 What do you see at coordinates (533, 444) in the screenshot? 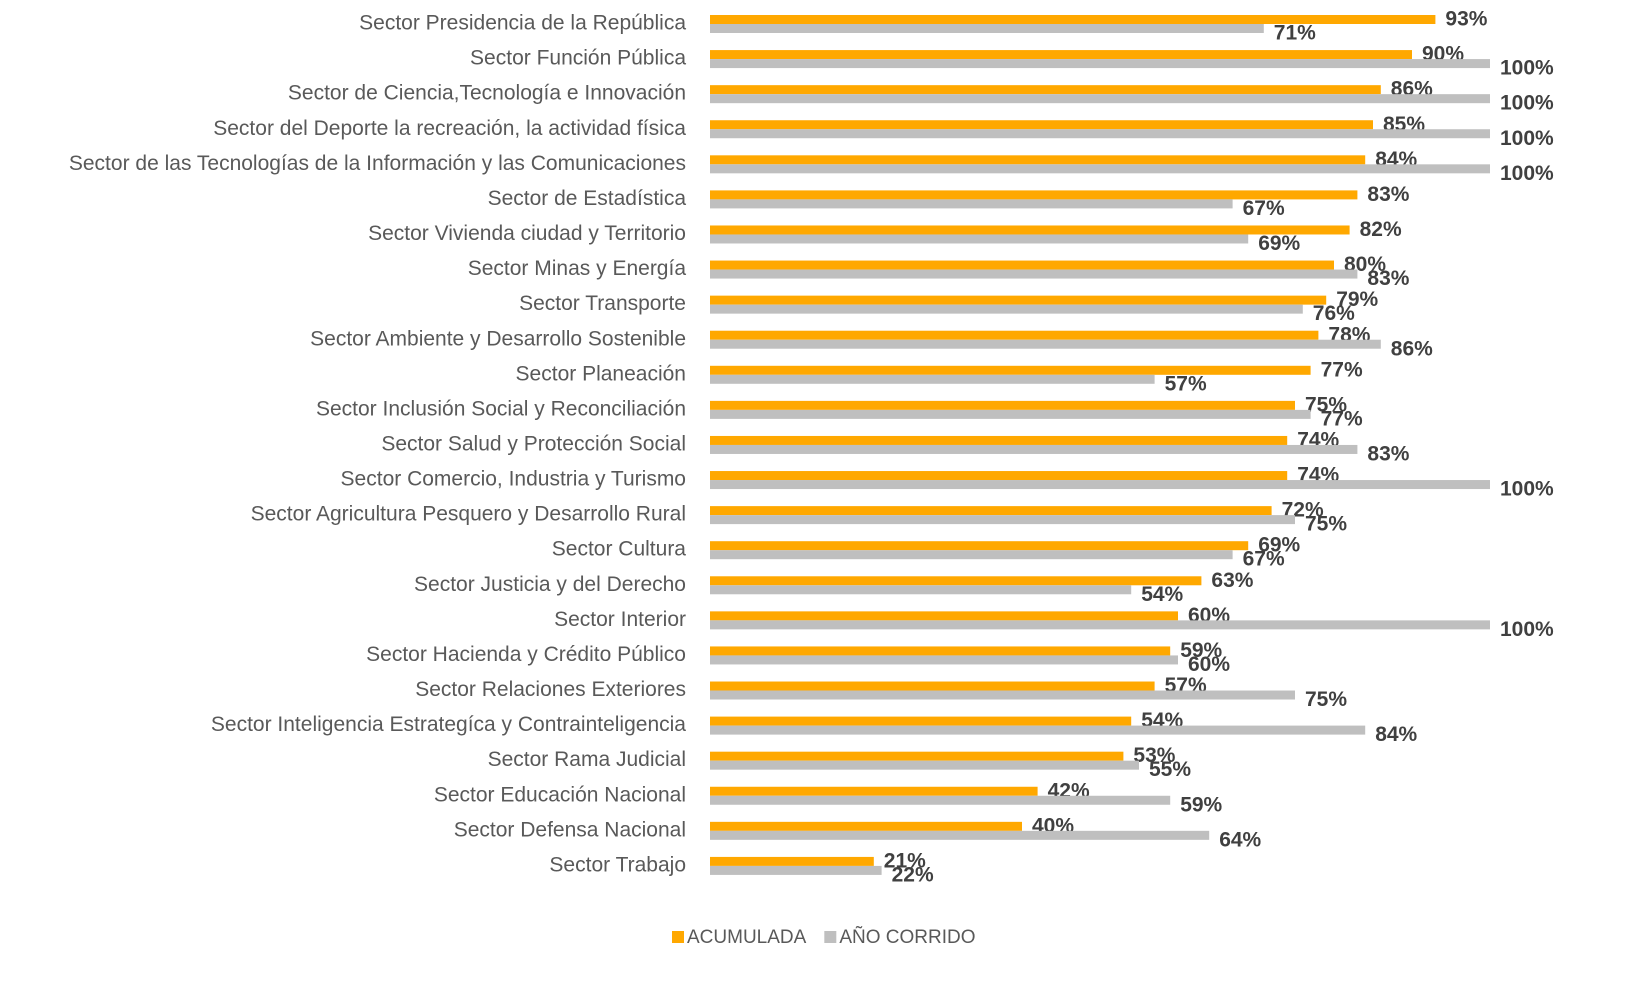
I see `category-label: Sector Salud y Protección Social` at bounding box center [533, 444].